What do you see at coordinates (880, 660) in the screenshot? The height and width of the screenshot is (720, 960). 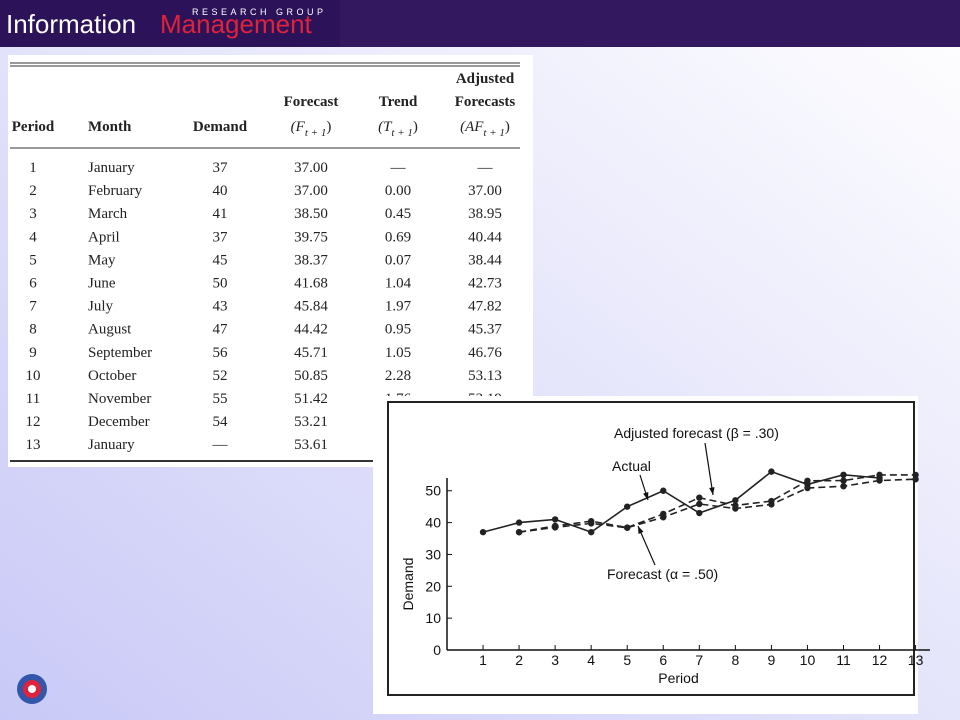 I see `x-tick-label: 12` at bounding box center [880, 660].